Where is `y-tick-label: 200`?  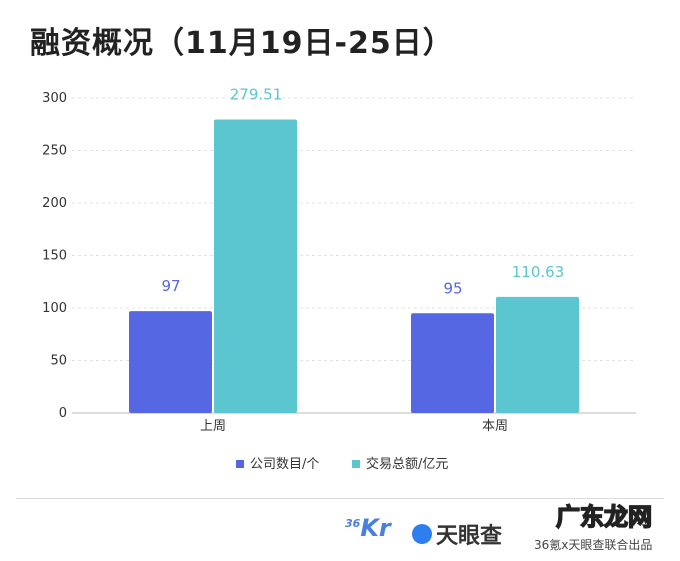 y-tick-label: 200 is located at coordinates (54, 203).